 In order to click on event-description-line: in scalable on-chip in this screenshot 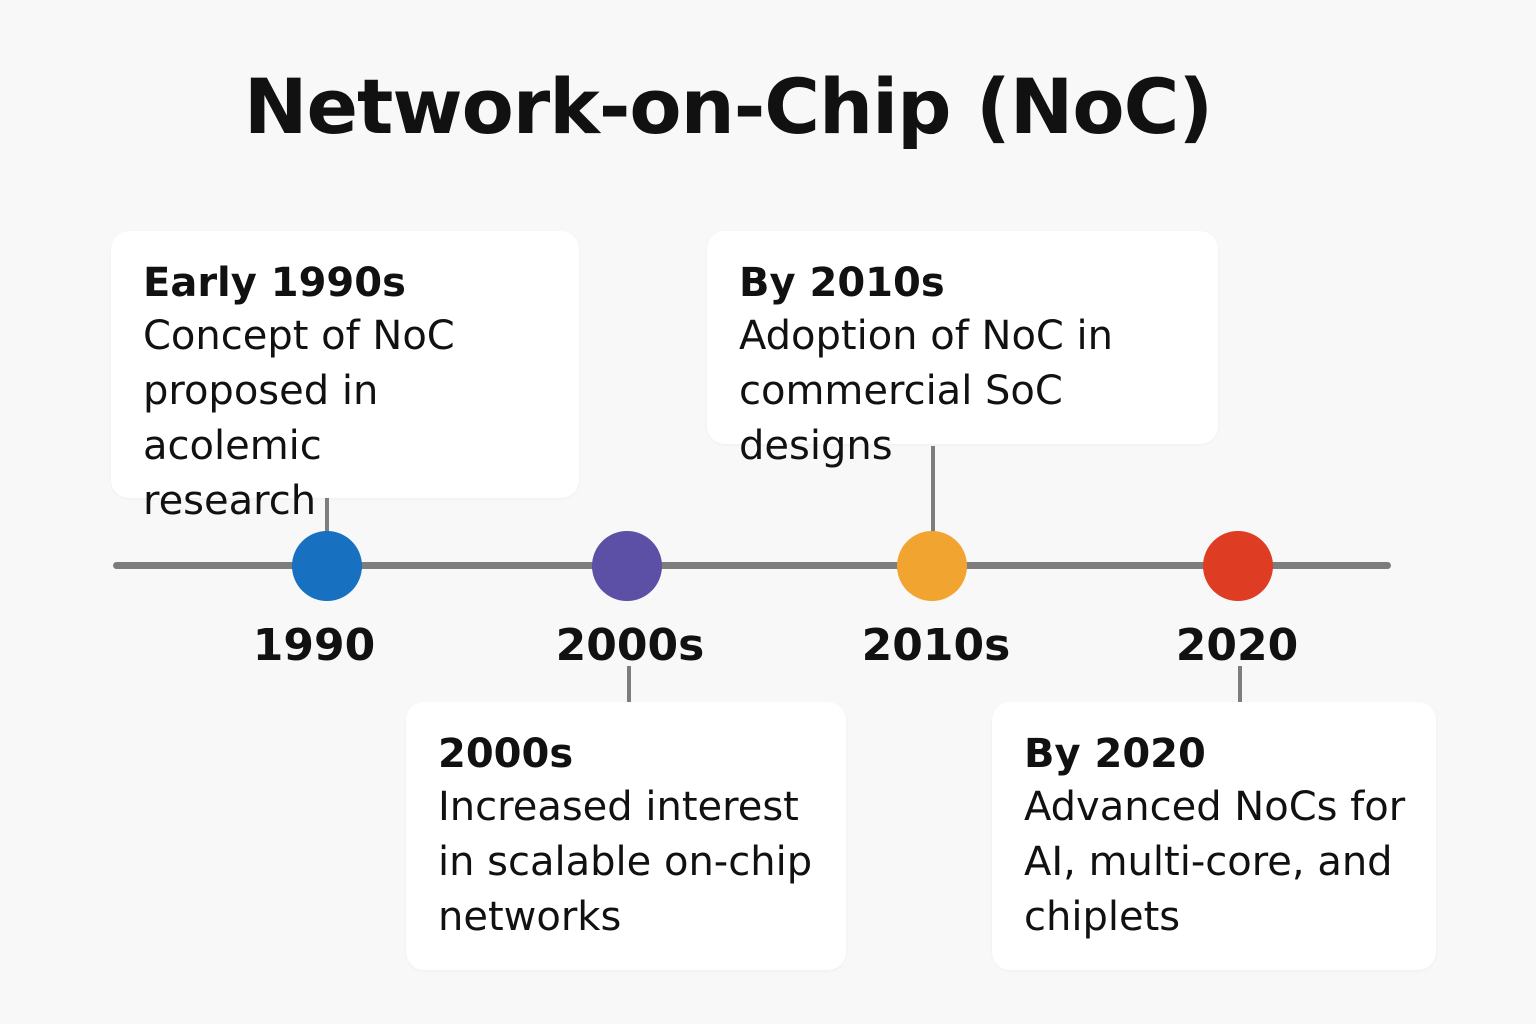, I will do `click(625, 862)`.